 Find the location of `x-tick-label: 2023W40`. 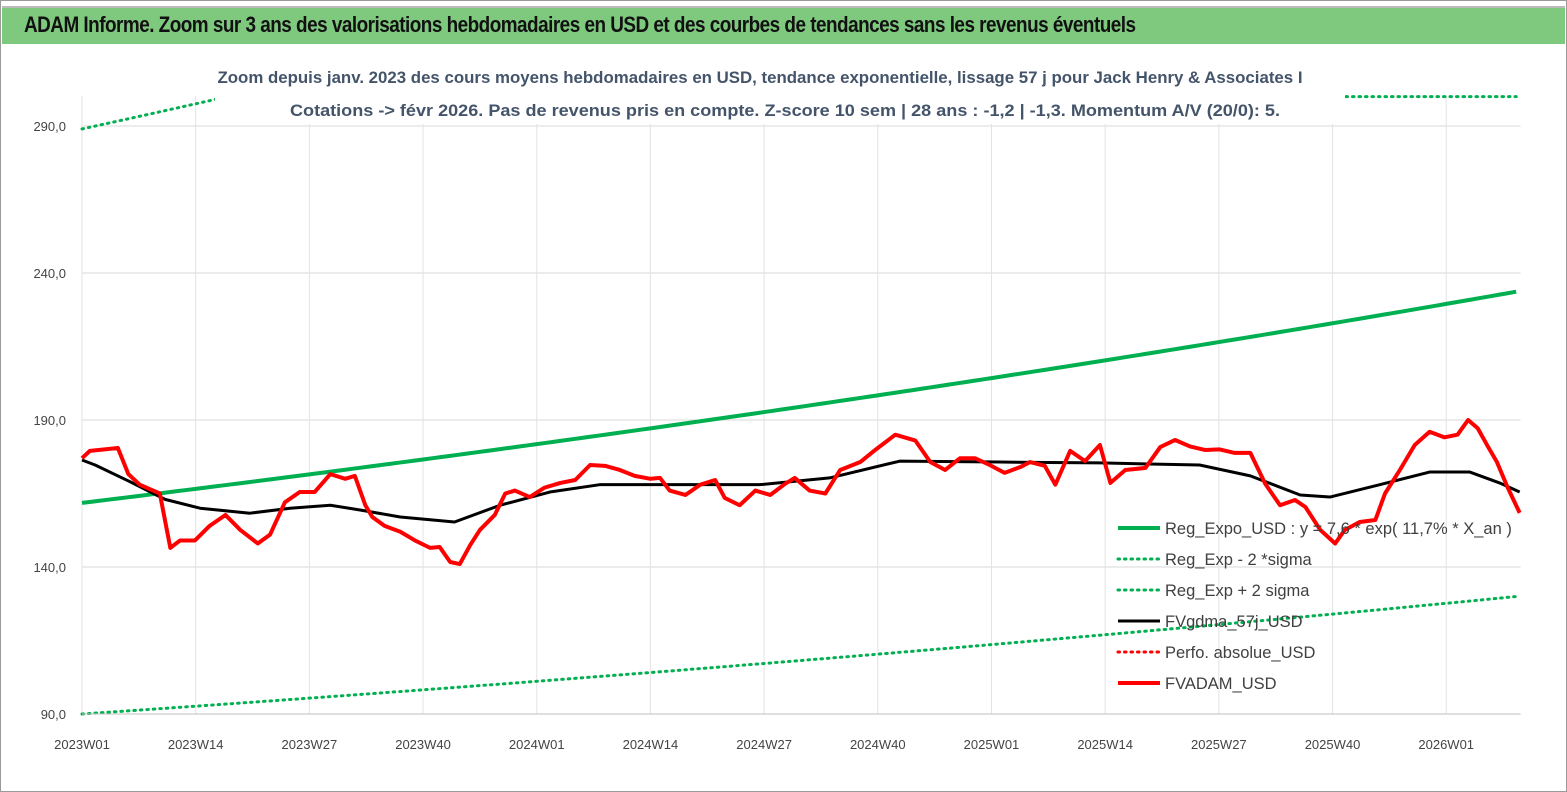

x-tick-label: 2023W40 is located at coordinates (423, 744).